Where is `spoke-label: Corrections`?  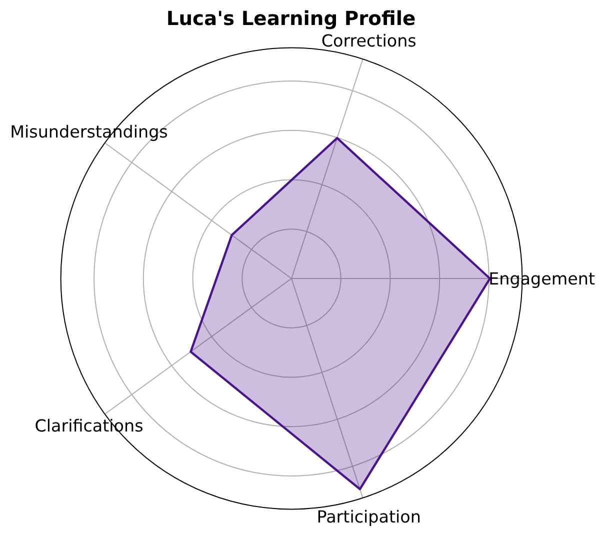 spoke-label: Corrections is located at coordinates (368, 40).